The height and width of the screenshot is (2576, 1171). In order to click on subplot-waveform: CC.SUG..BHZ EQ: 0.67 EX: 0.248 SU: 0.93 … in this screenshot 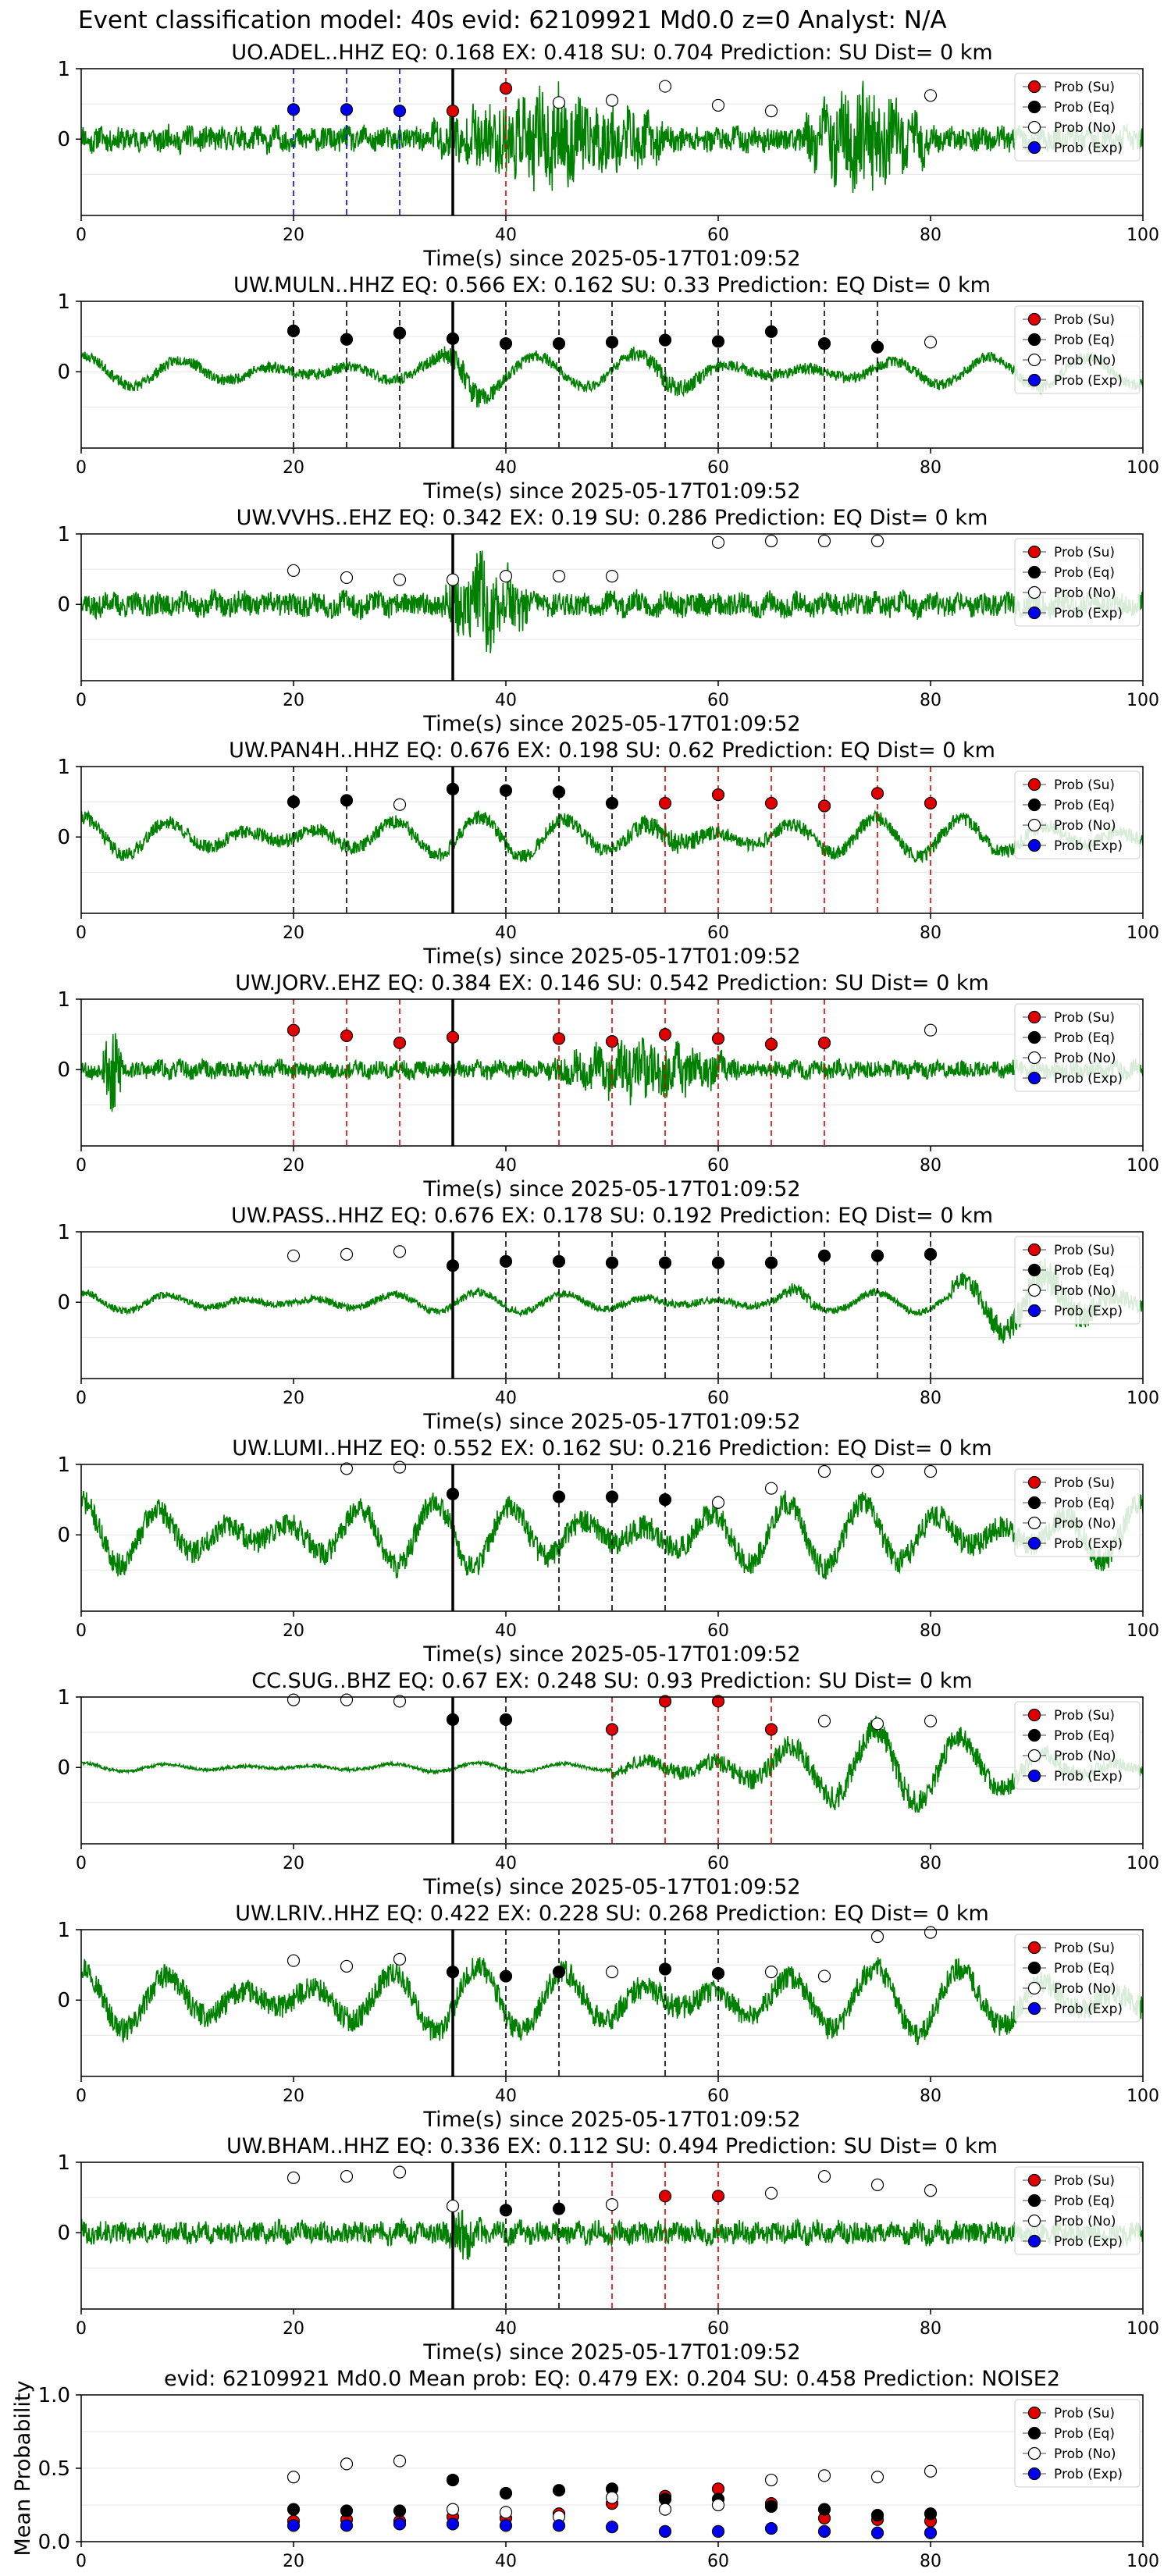, I will do `click(608, 1784)`.